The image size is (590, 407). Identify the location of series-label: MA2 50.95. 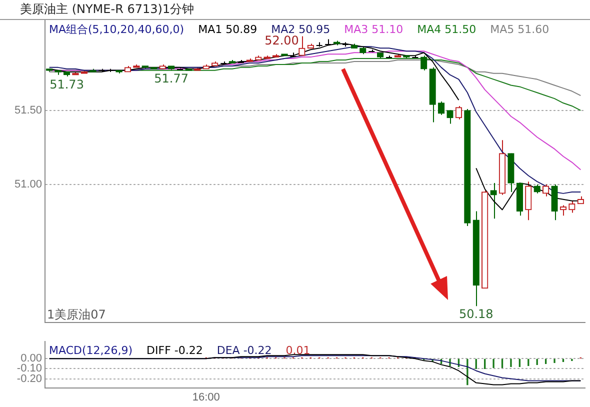
(300, 29).